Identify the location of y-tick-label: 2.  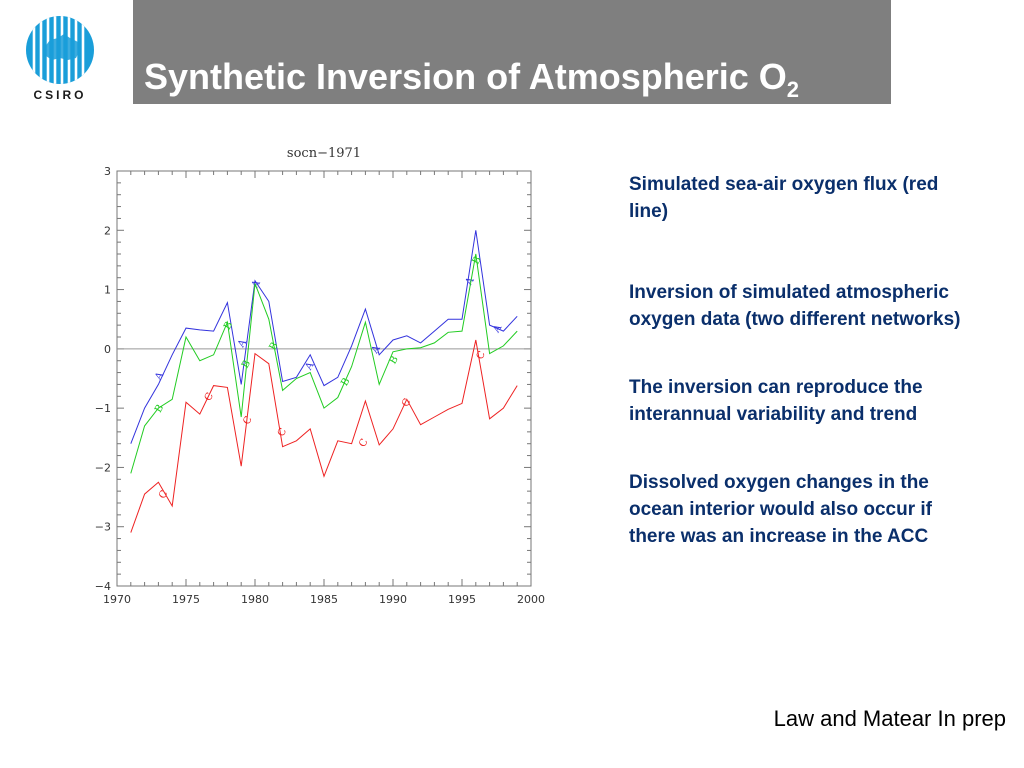
(107, 230).